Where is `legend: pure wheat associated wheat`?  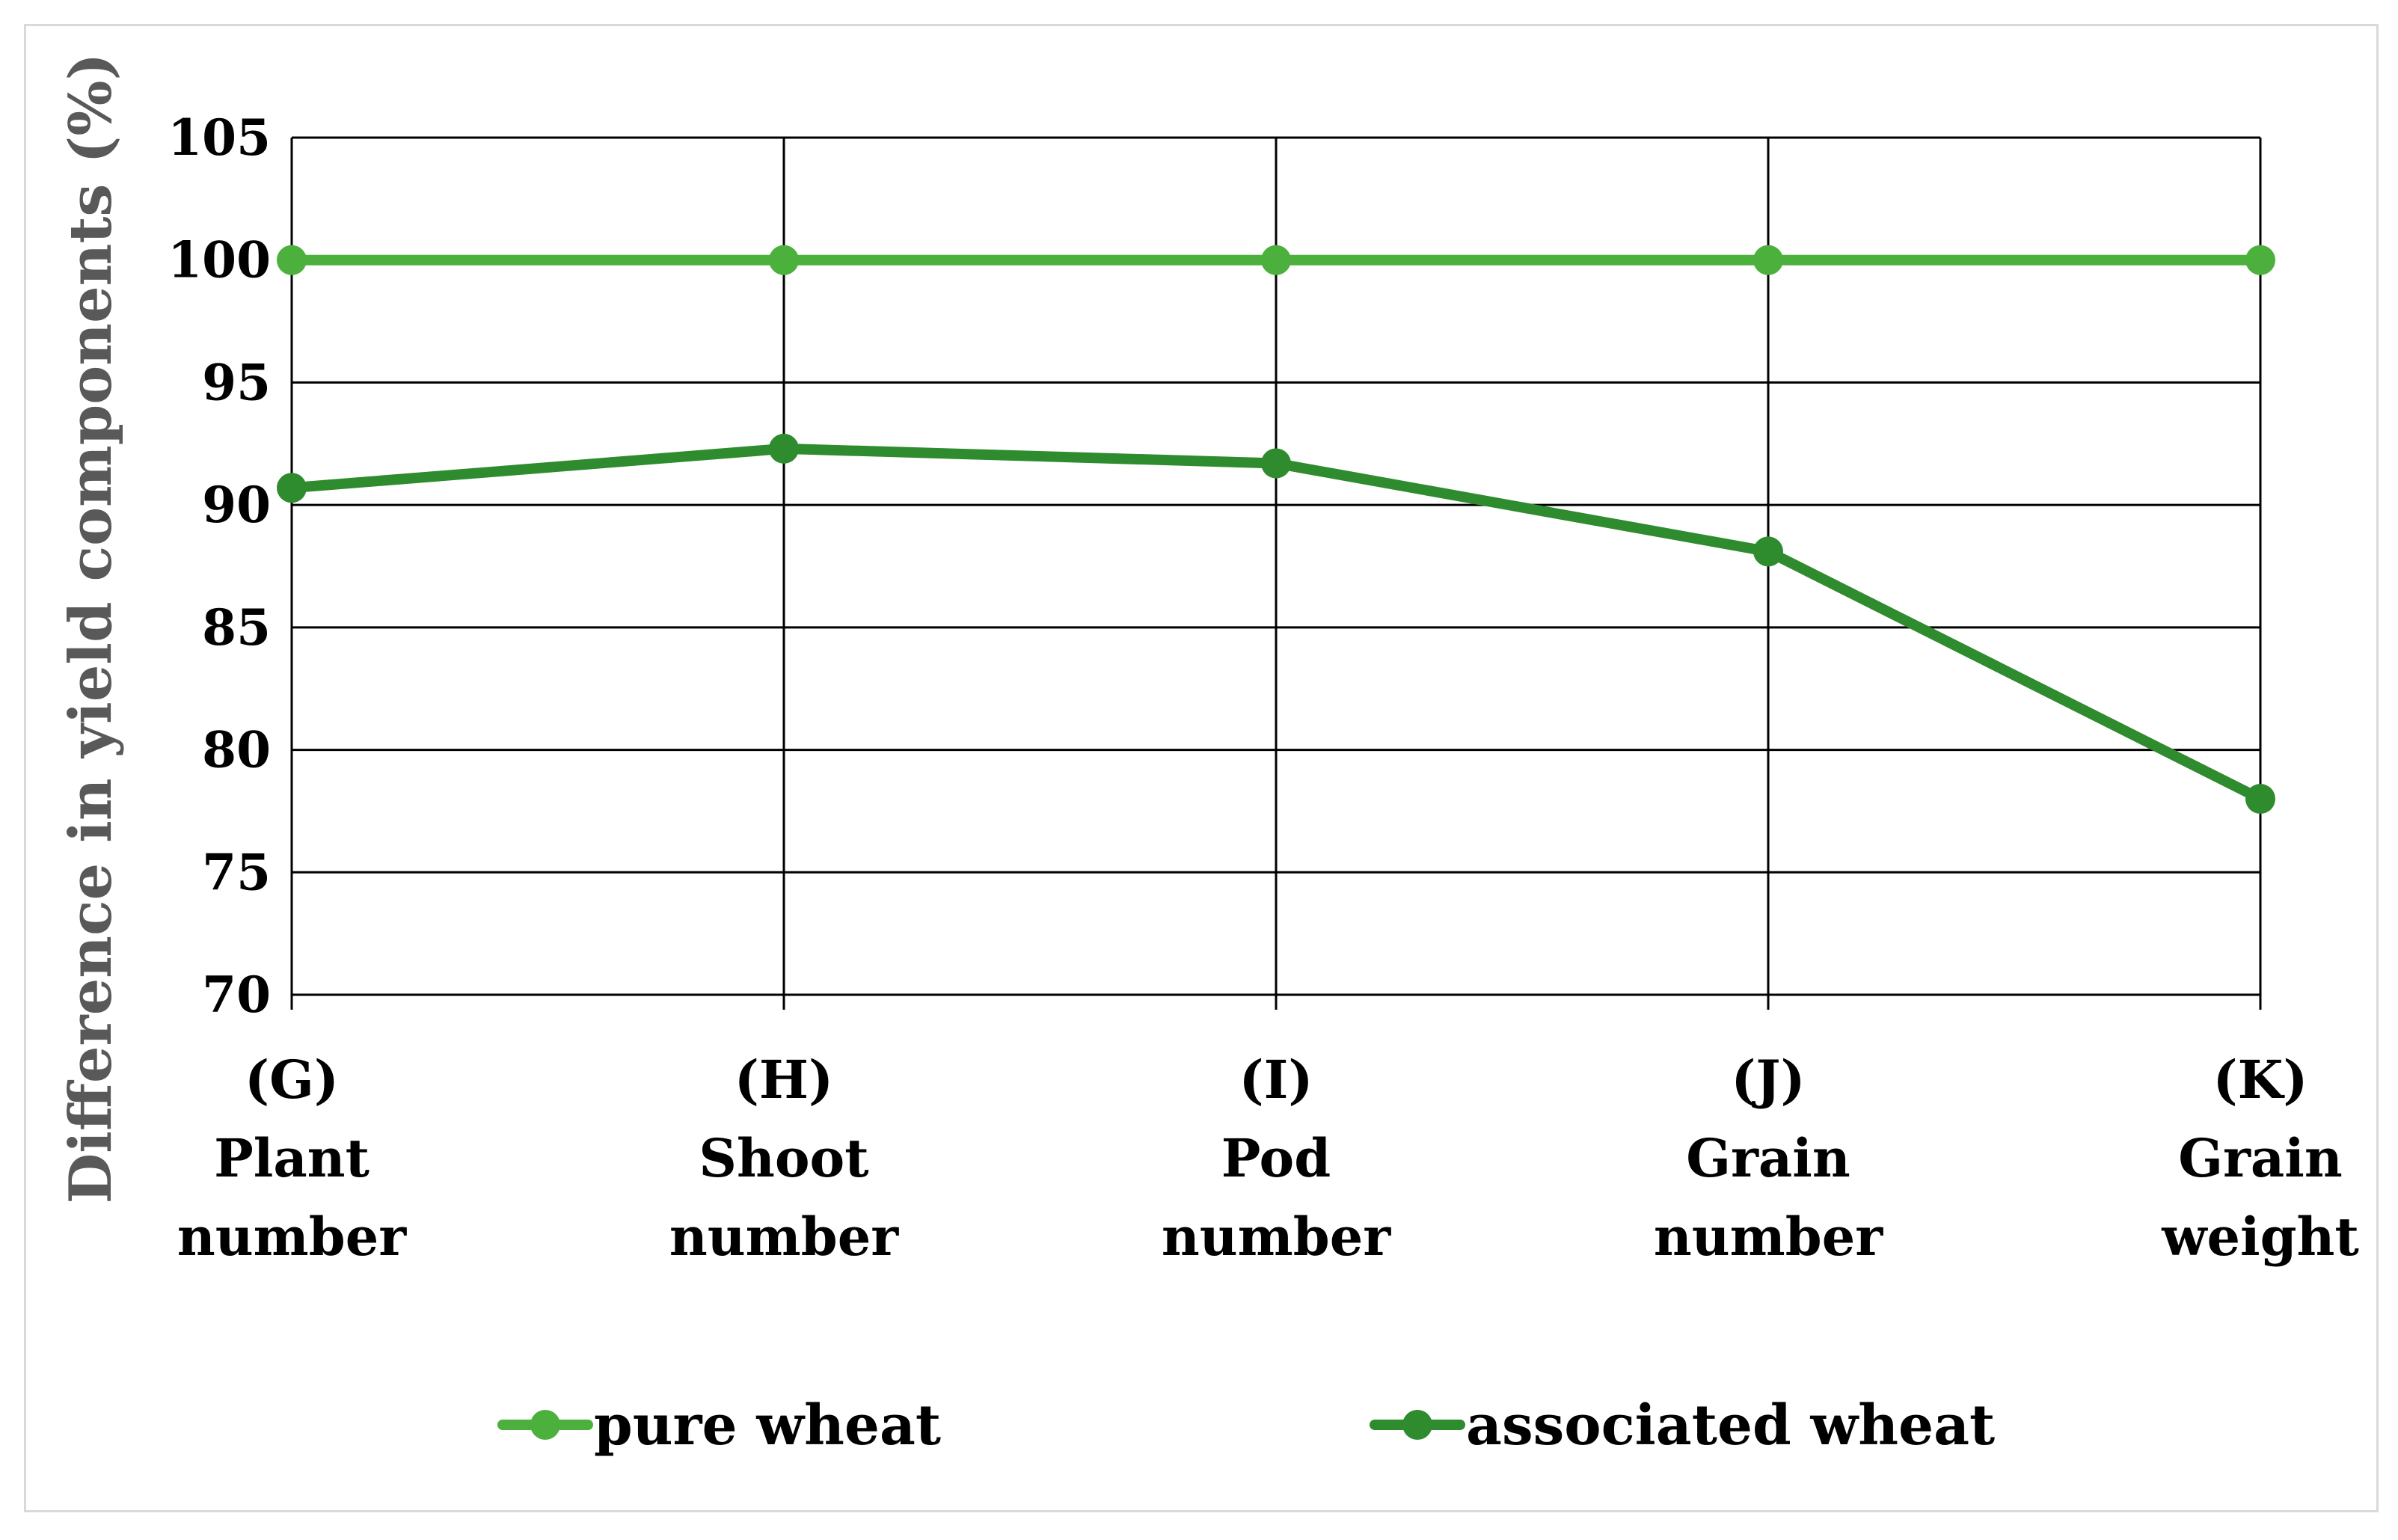 legend: pure wheat associated wheat is located at coordinates (1246, 1425).